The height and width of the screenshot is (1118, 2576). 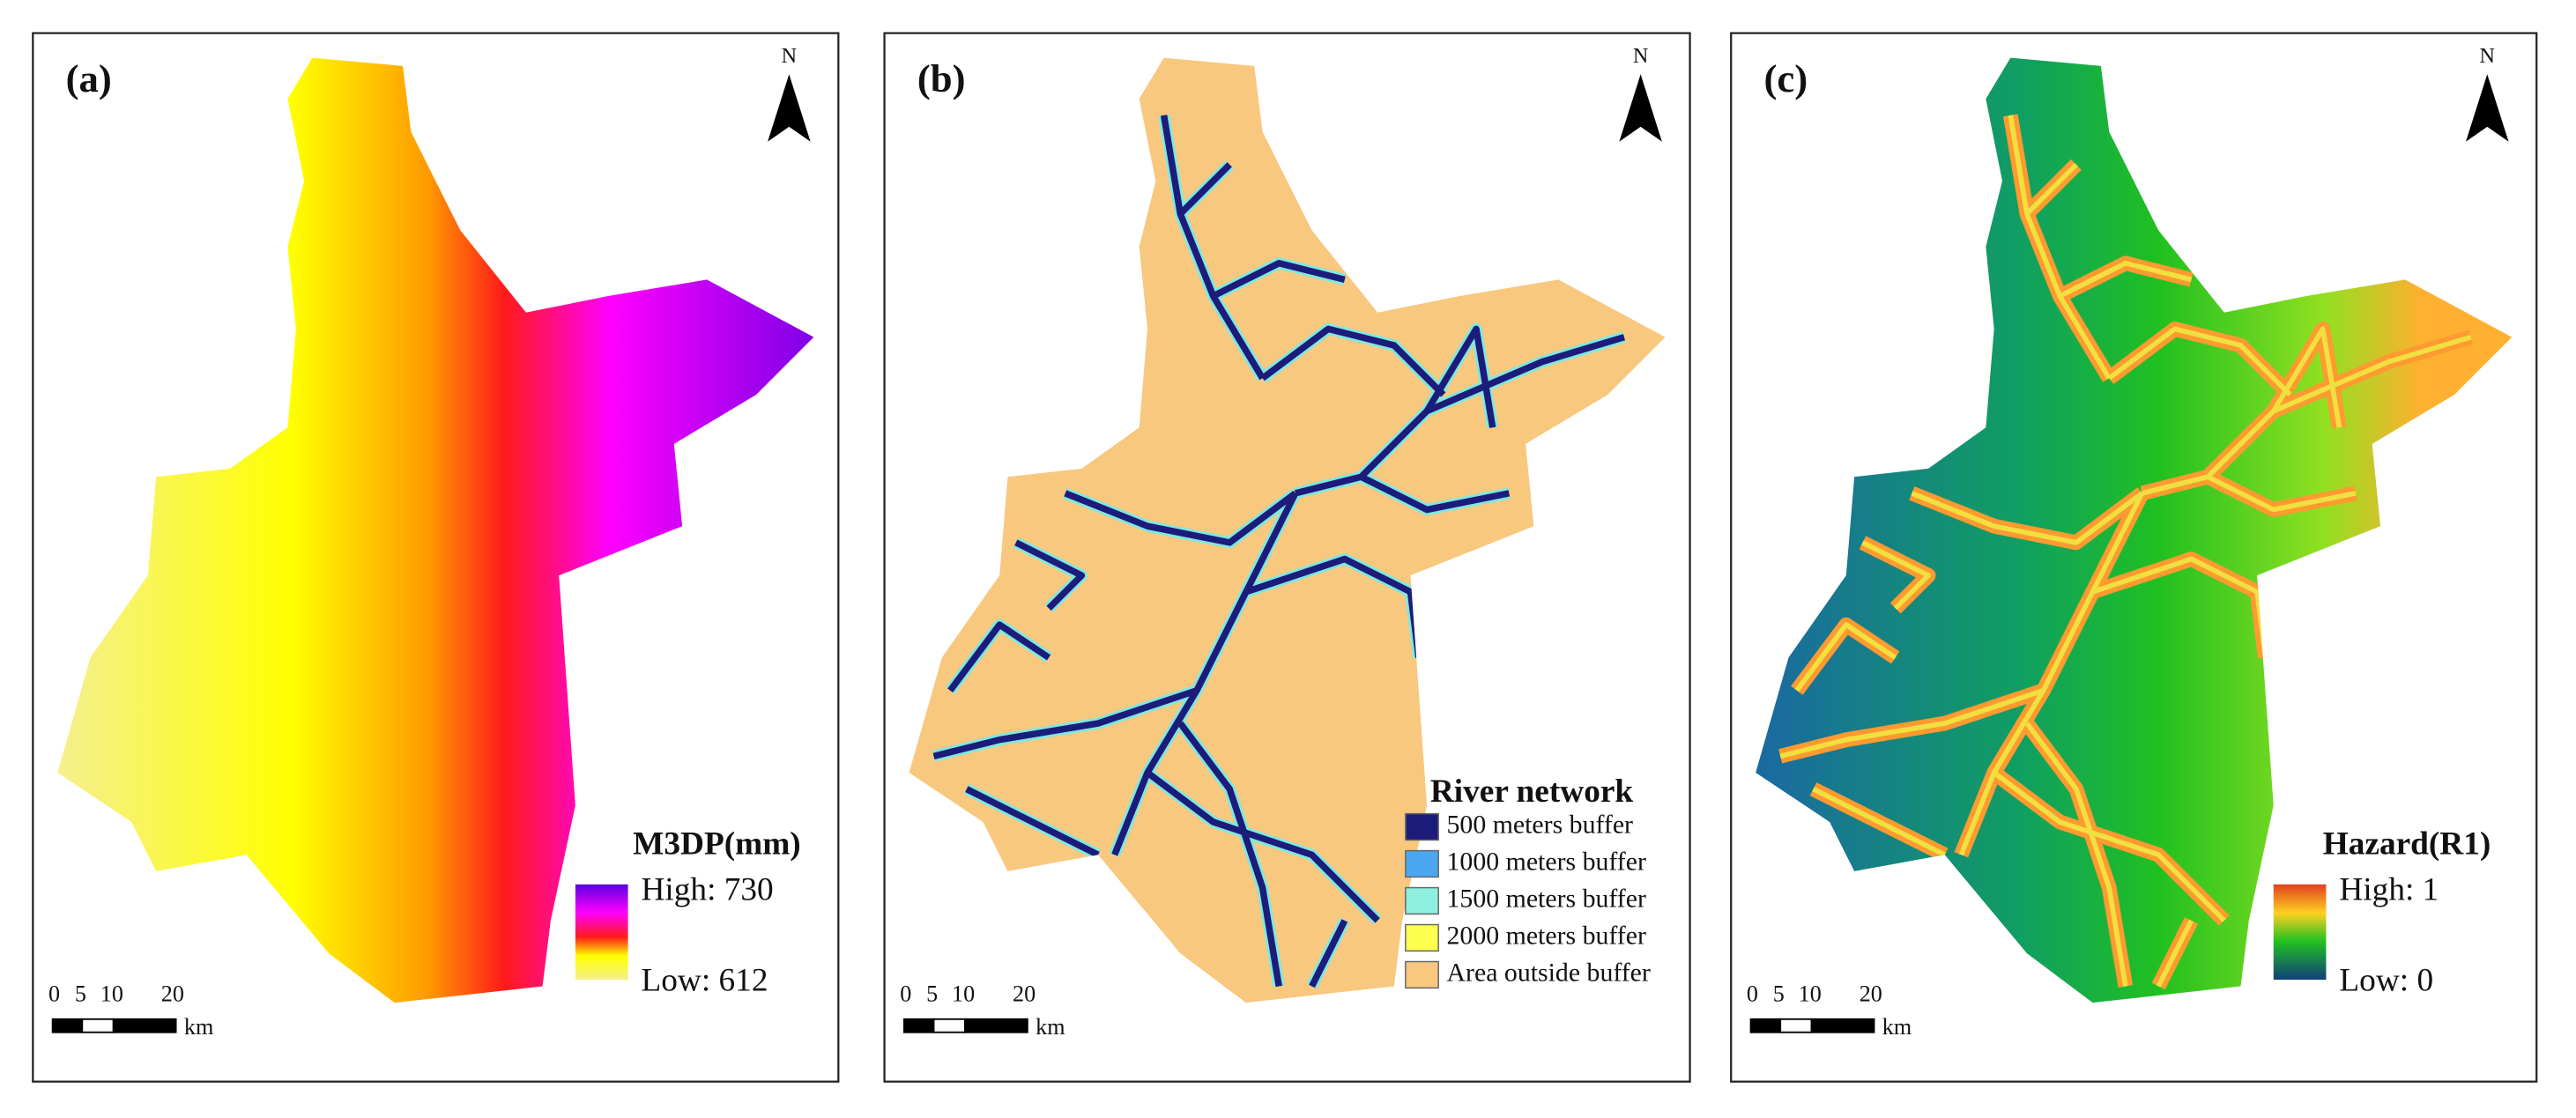 What do you see at coordinates (2389, 890) in the screenshot?
I see `legend-high: High: 1` at bounding box center [2389, 890].